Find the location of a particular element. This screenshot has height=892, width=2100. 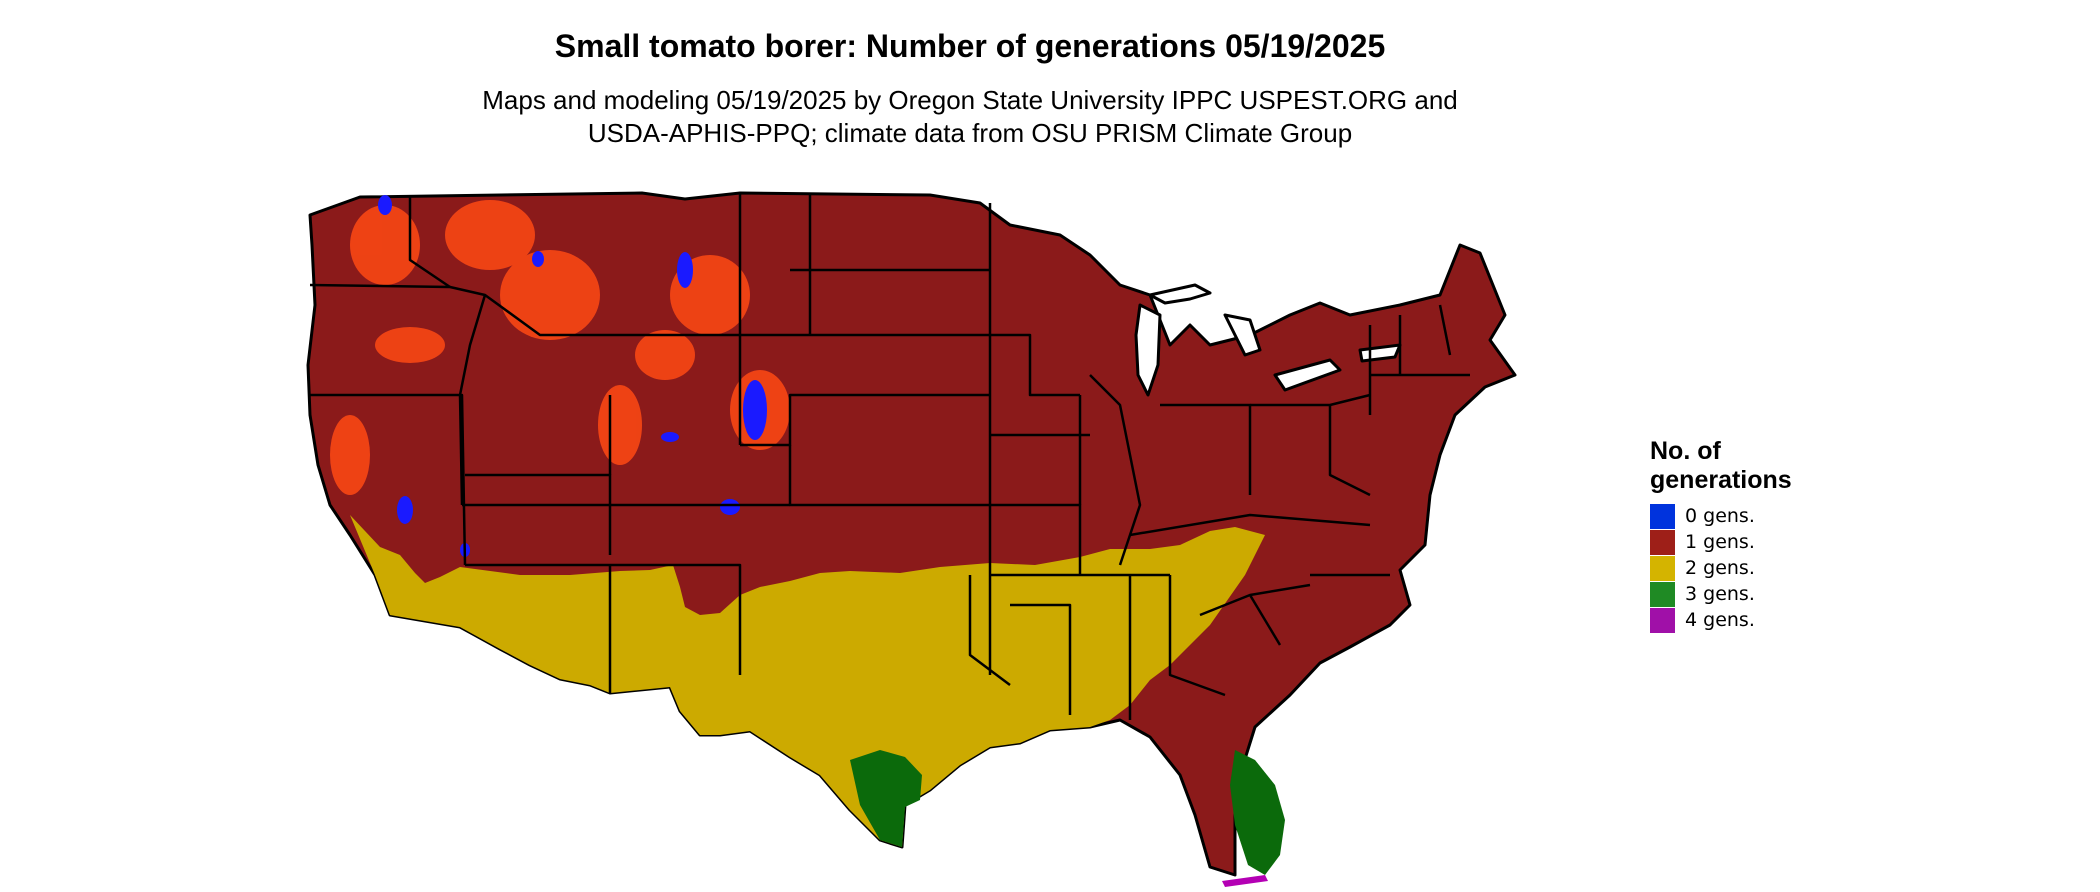

three-generation-florida is located at coordinates (1257, 812).